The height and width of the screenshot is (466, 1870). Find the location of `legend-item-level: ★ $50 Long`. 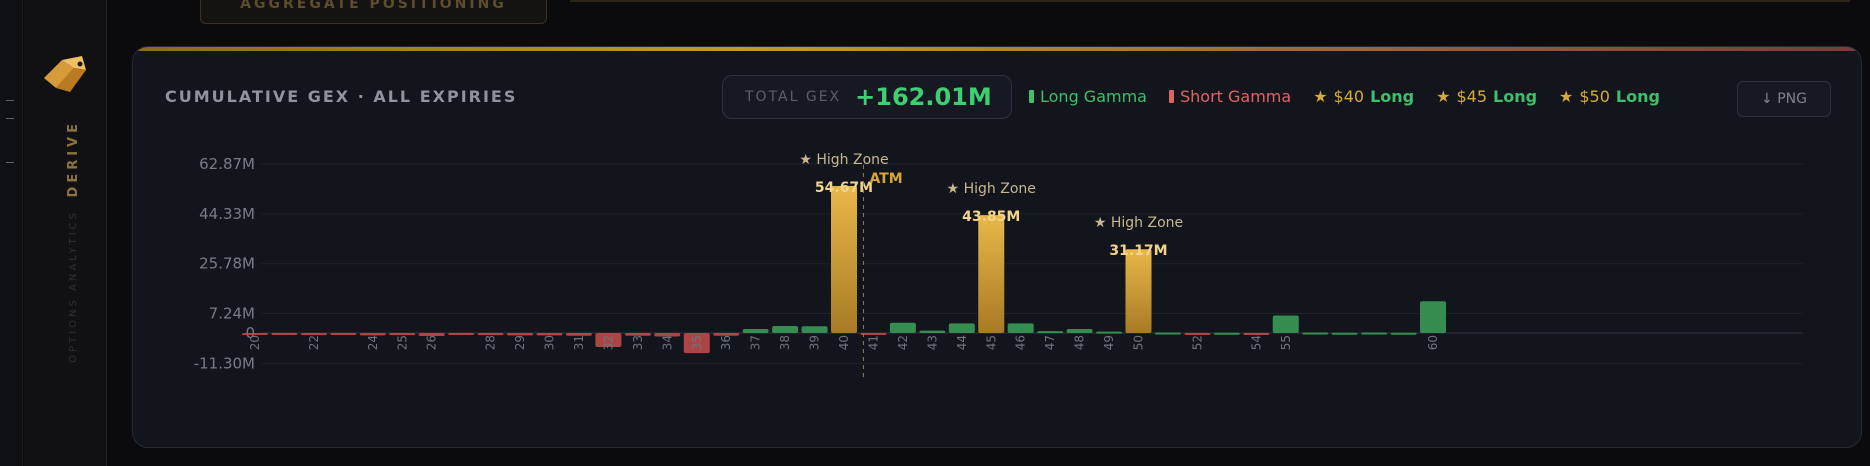

legend-item-level: ★ $50 Long is located at coordinates (1609, 96).